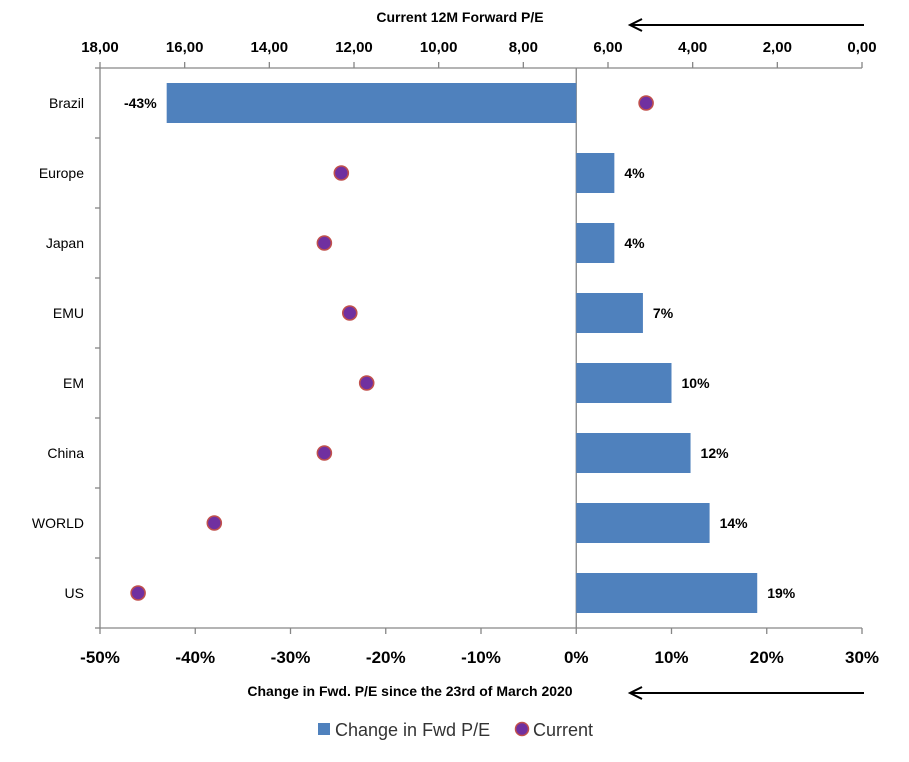 The width and height of the screenshot is (909, 762). What do you see at coordinates (195, 657) in the screenshot?
I see `bottom-tick-label: -40%` at bounding box center [195, 657].